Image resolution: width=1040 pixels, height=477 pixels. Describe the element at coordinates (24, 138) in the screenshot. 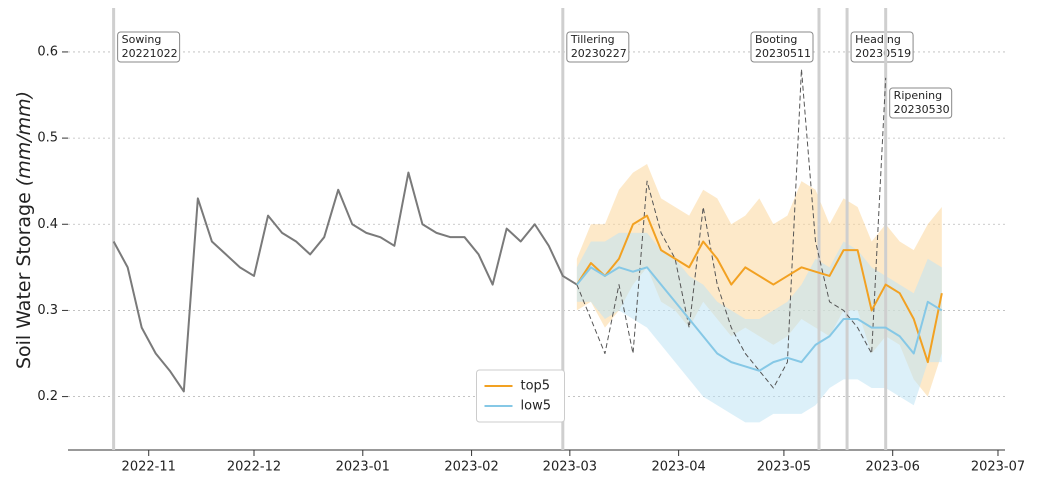

I see `y-label-unit: (mm/mm)` at that location.